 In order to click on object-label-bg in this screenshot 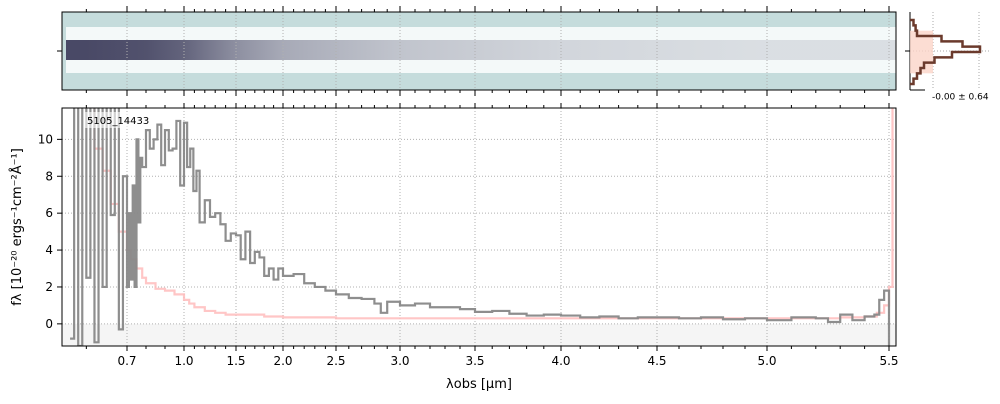, I will do `click(120, 120)`.